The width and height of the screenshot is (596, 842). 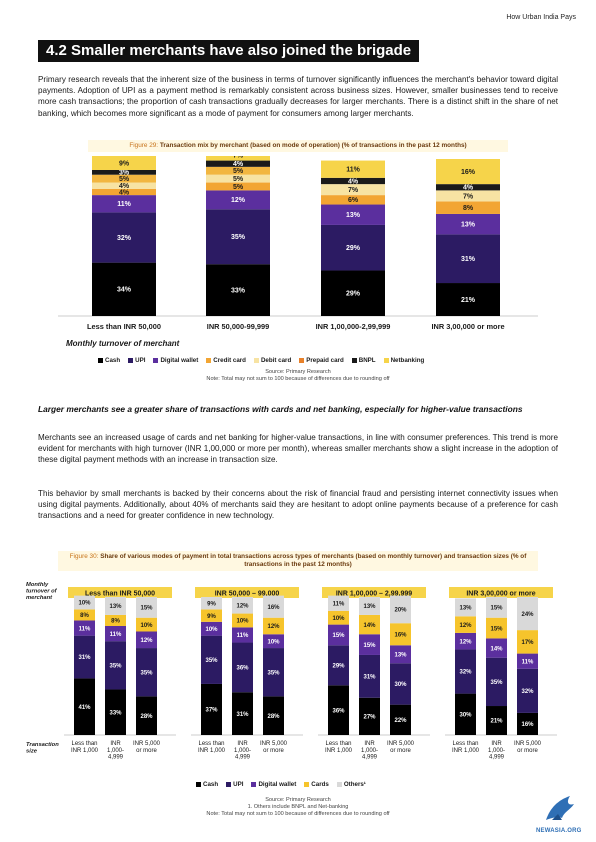 What do you see at coordinates (109, 360) in the screenshot?
I see `legend-item-cash: Cash` at bounding box center [109, 360].